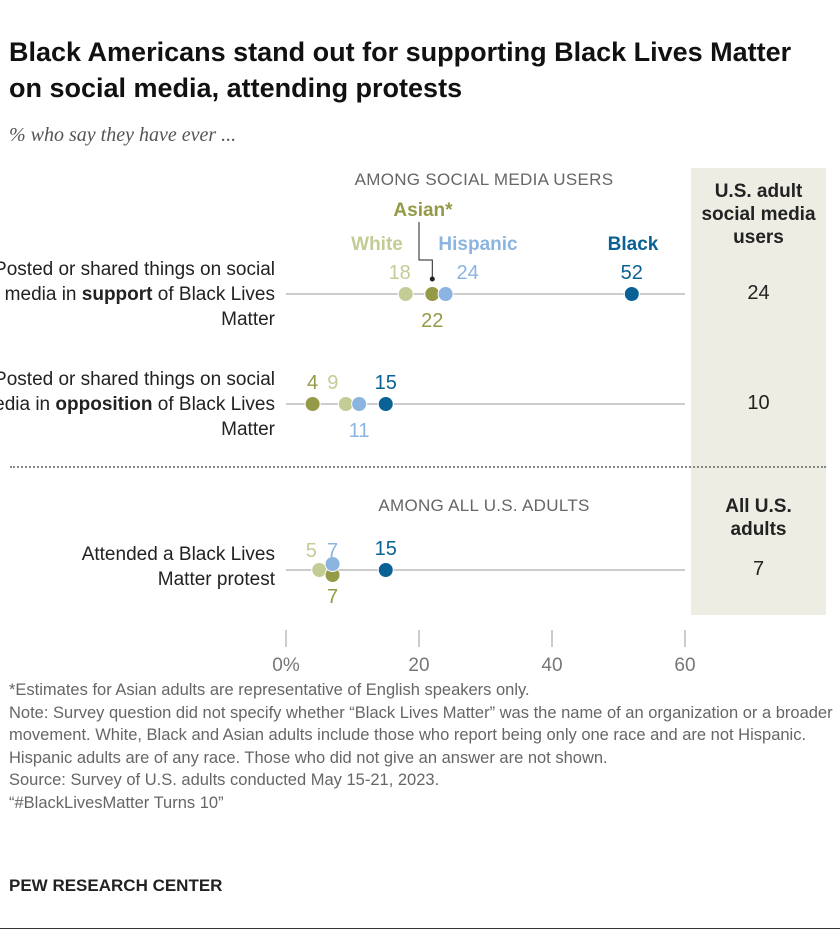  I want to click on totals-panel, so click(758, 391).